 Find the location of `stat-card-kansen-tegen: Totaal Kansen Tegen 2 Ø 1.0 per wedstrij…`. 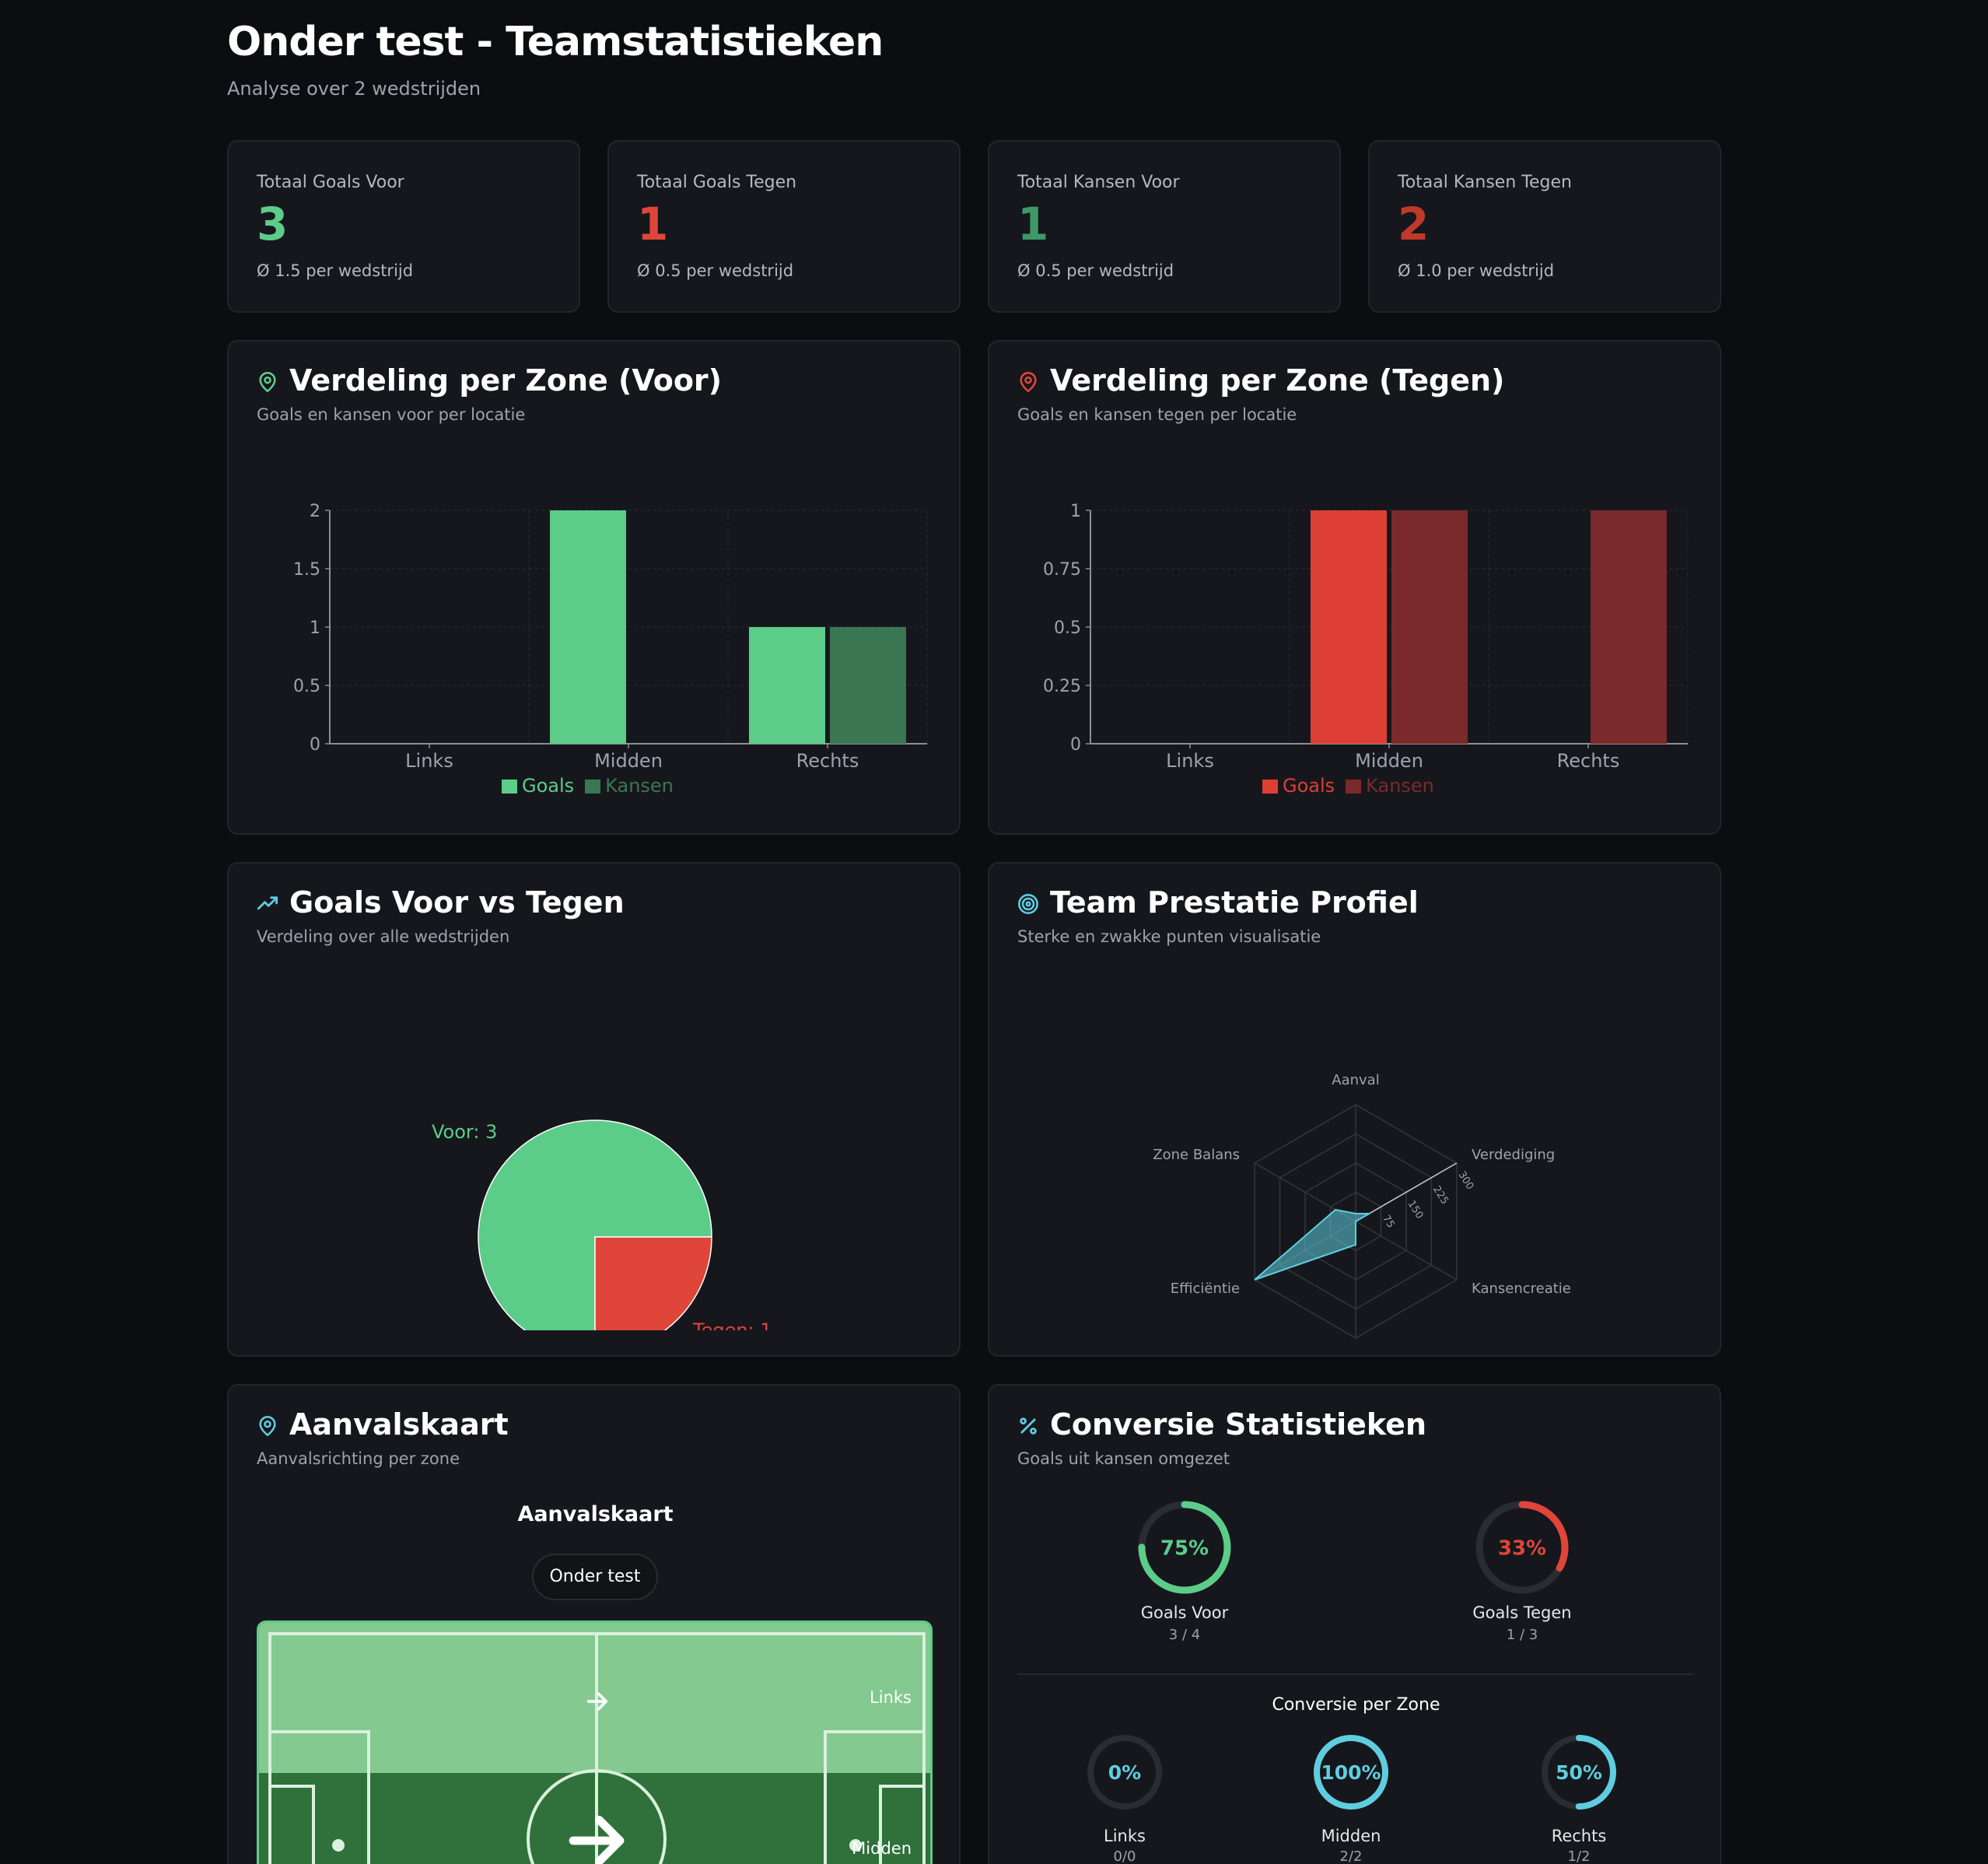

stat-card-kansen-tegen: Totaal Kansen Tegen 2 Ø 1.0 per wedstrij… is located at coordinates (1545, 227).